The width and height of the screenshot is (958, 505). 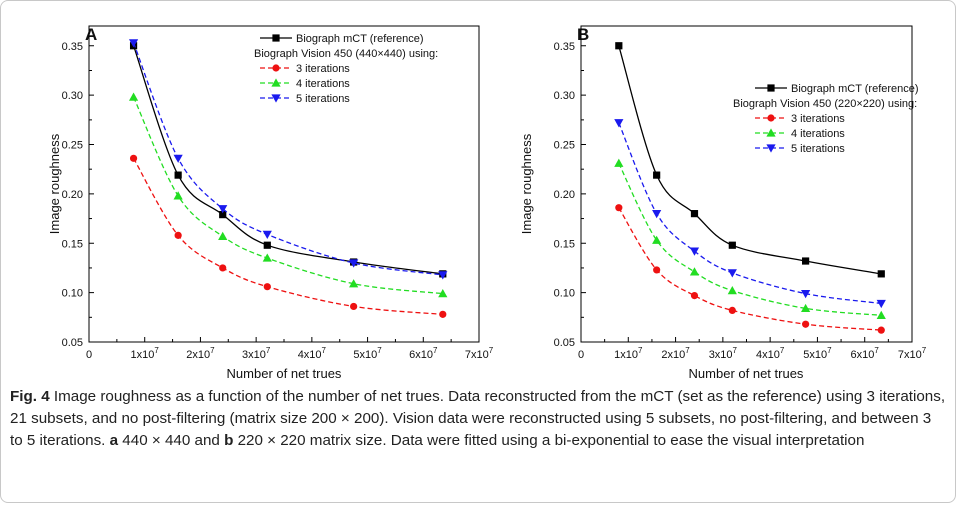 I want to click on panel-a-legend-group-label: Biograph Vision 450 (440×440) using:, so click(x=346, y=54).